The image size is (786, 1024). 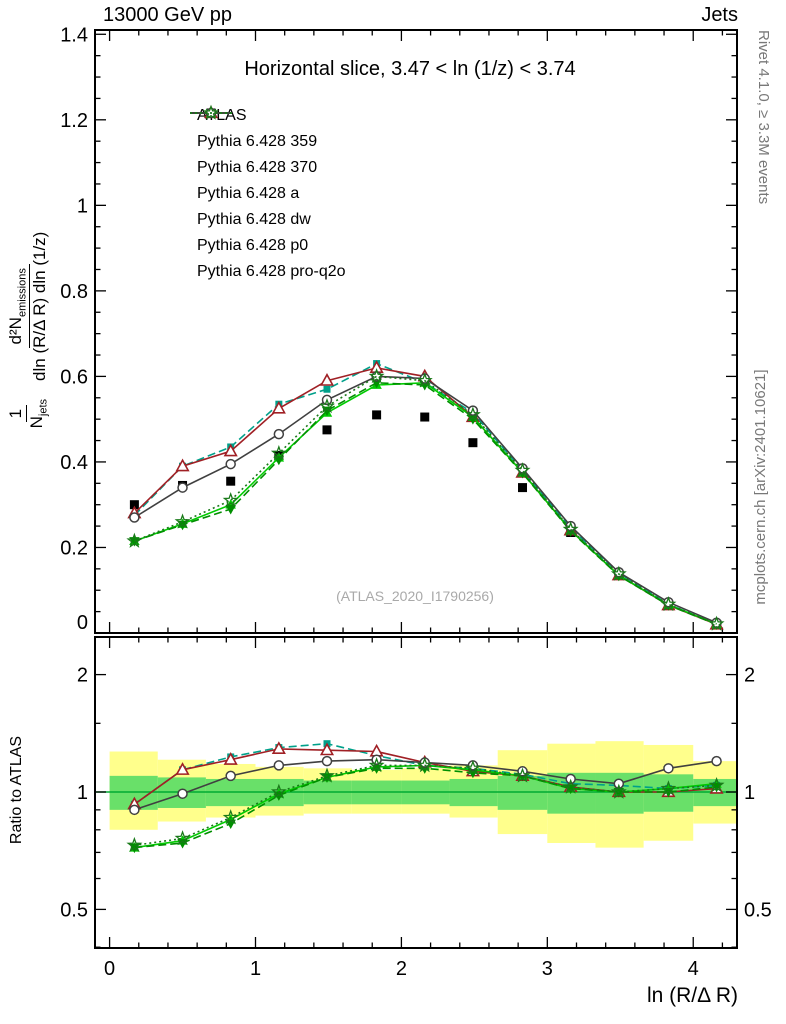 I want to click on svg-text: 0.6, so click(x=74, y=377).